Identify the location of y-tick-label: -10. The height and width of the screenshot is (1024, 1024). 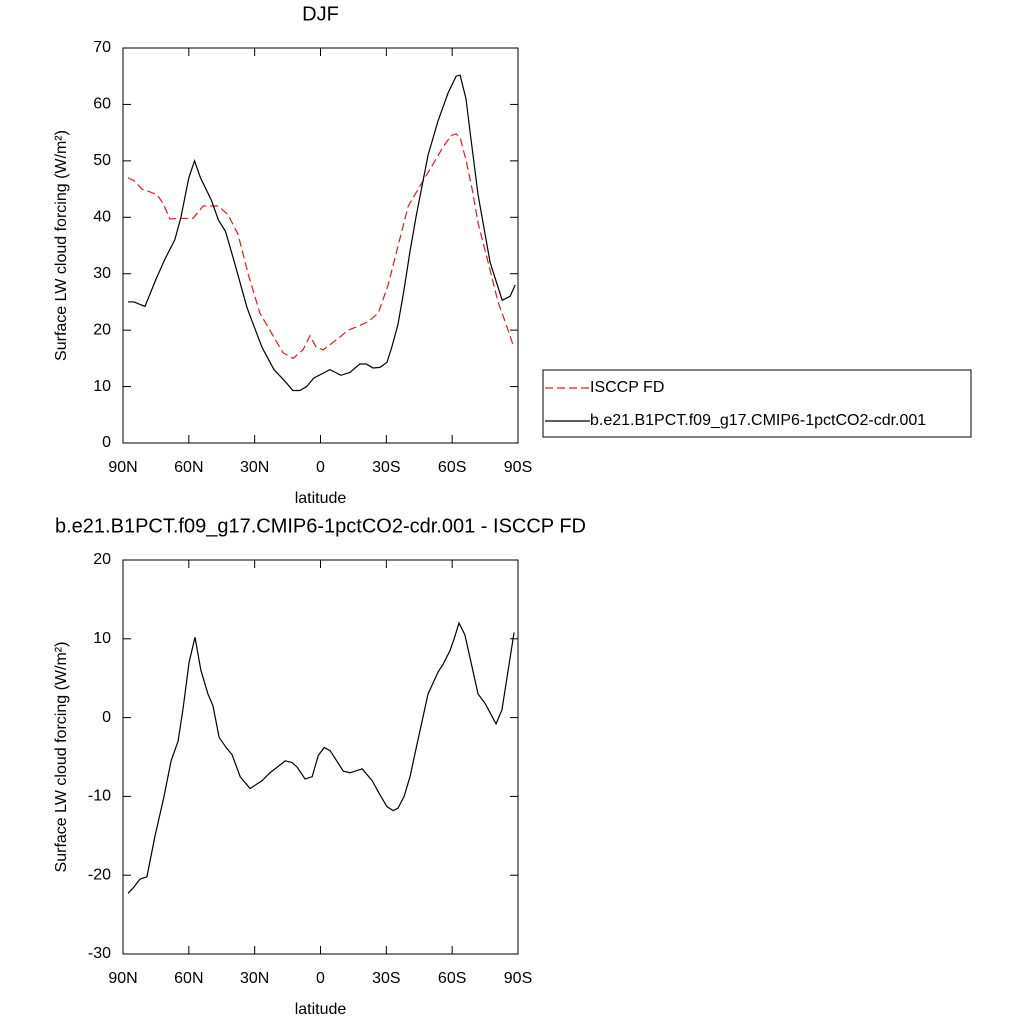
(99, 796).